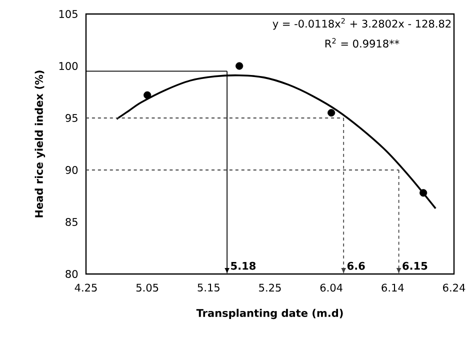 This screenshot has height=347, width=476. I want to click on annotation: y = -0.0118x$^{2}$ + 3.2802x - 128.82, so click(361, 24).